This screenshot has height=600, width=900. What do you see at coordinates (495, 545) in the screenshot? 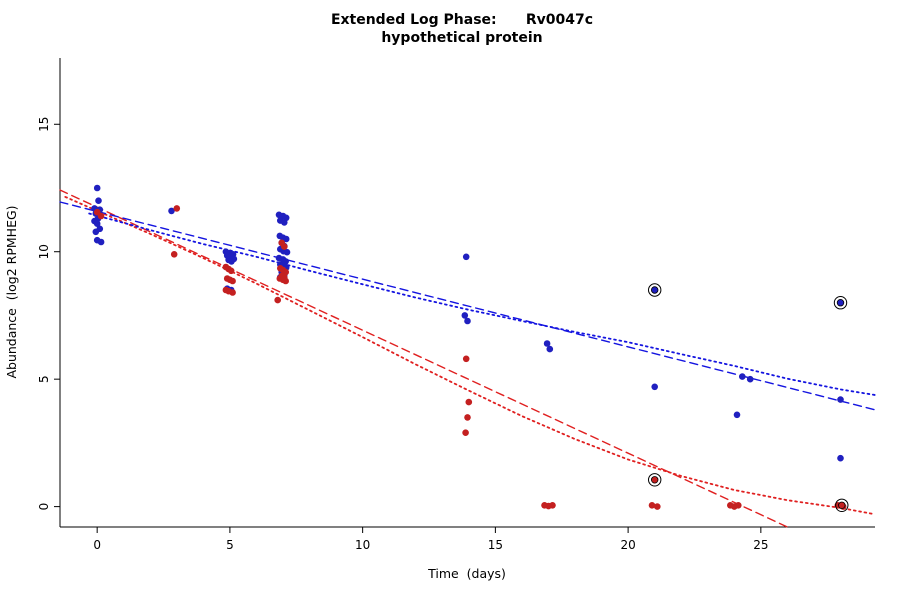
I see `x-tick-label: 15` at bounding box center [495, 545].